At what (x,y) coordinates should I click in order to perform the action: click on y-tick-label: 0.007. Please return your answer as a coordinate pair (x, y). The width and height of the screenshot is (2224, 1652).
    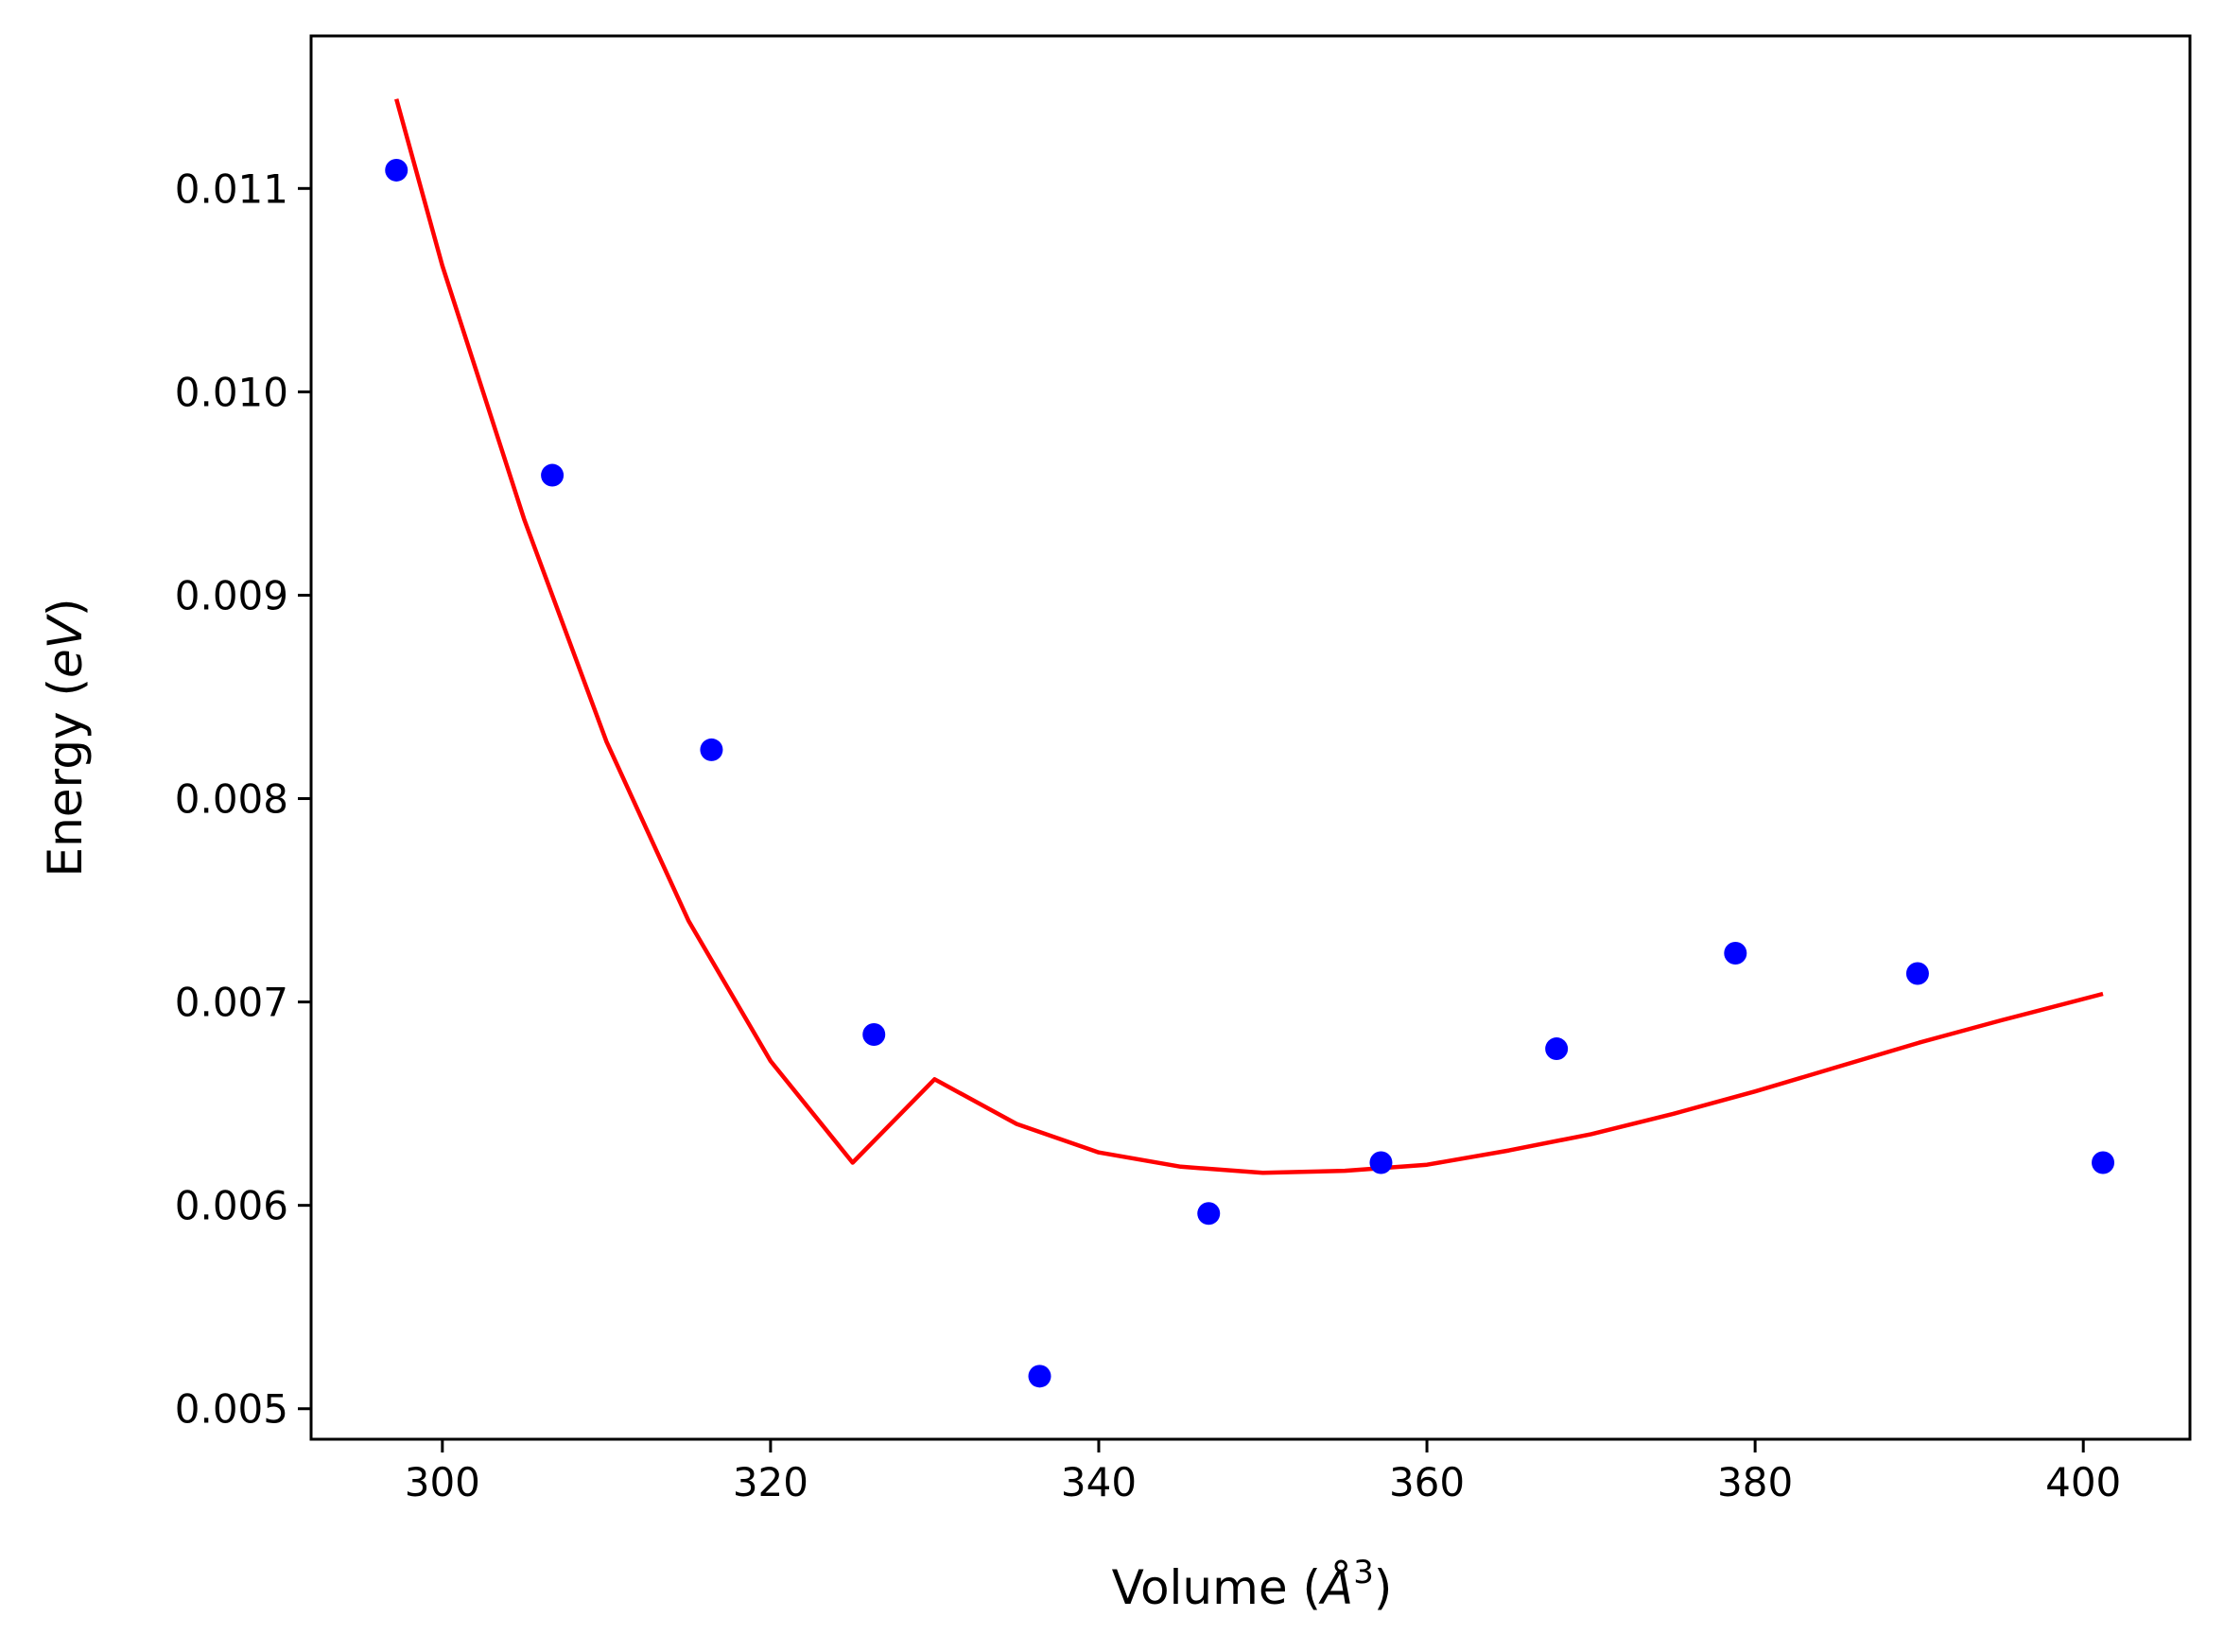
    Looking at the image, I should click on (232, 1003).